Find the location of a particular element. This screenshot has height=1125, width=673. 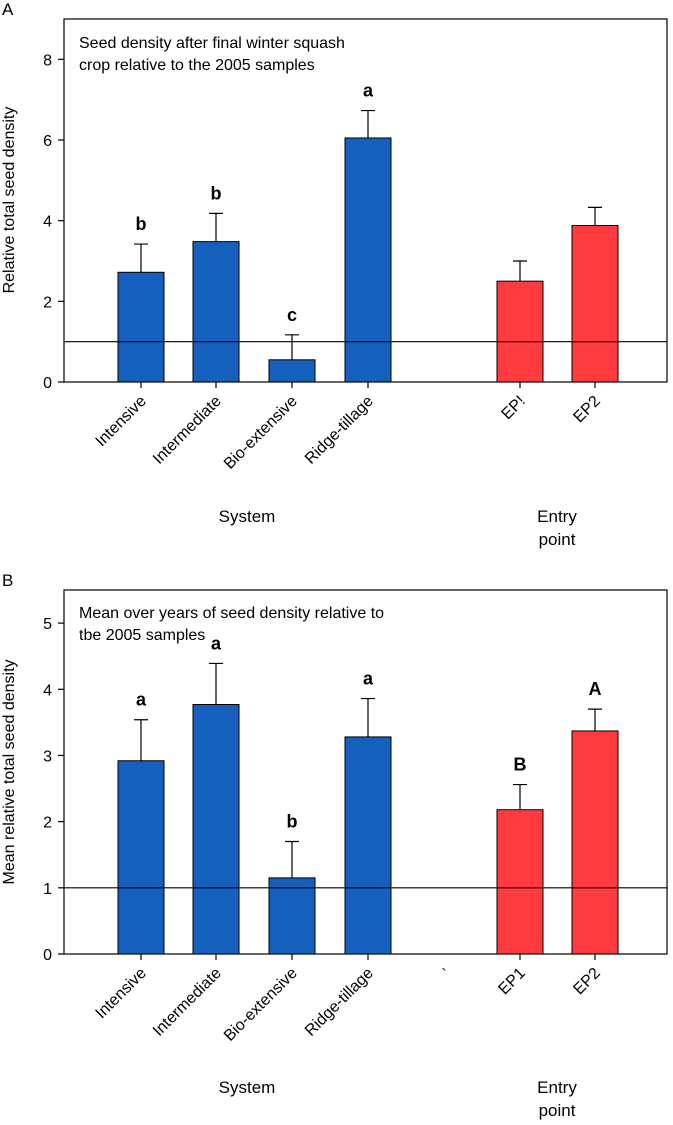

category-label-a-0: Intensive is located at coordinates (121, 421).